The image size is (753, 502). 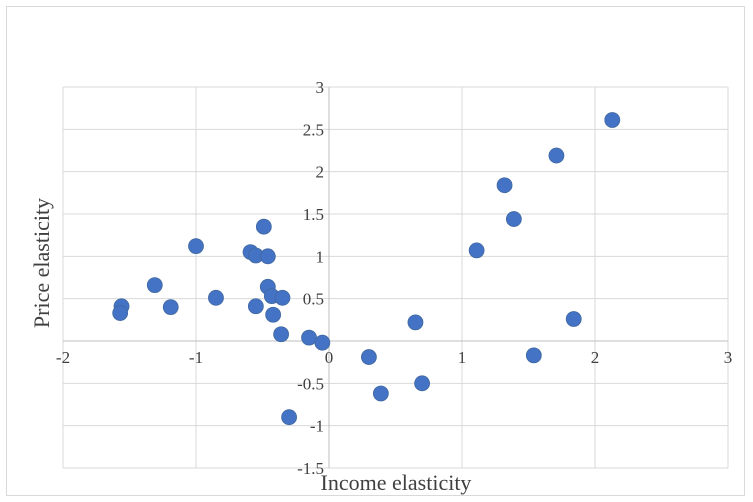 What do you see at coordinates (41, 263) in the screenshot?
I see `y-axis-title: Price elasticity` at bounding box center [41, 263].